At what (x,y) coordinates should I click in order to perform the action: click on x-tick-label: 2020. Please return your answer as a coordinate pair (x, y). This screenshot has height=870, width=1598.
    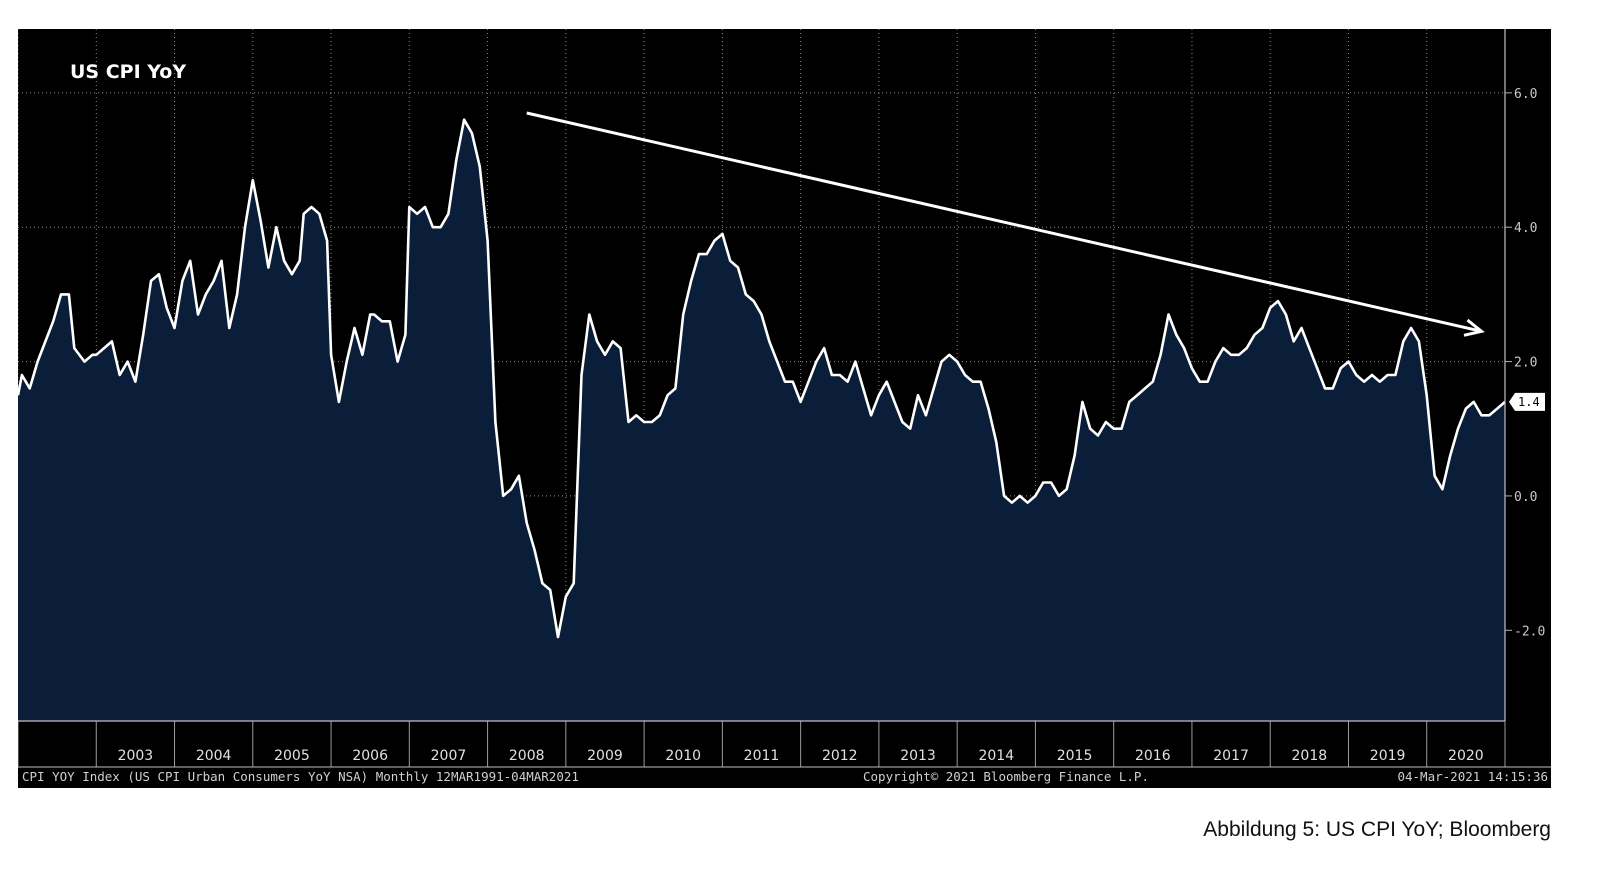
    Looking at the image, I should click on (1466, 756).